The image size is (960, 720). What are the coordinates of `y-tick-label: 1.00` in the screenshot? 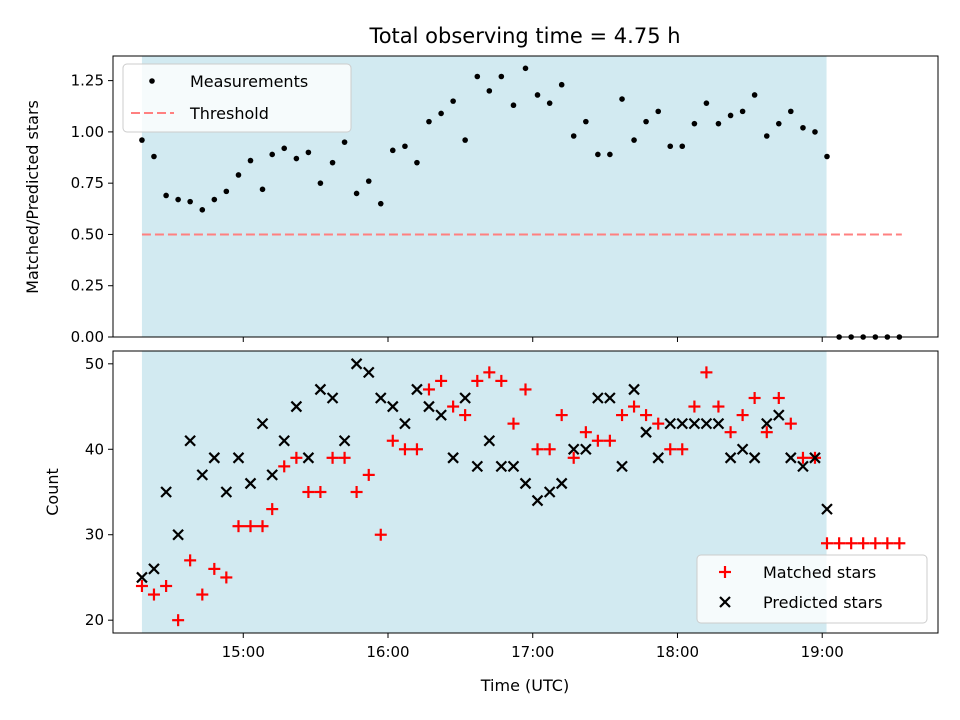 It's located at (87, 132).